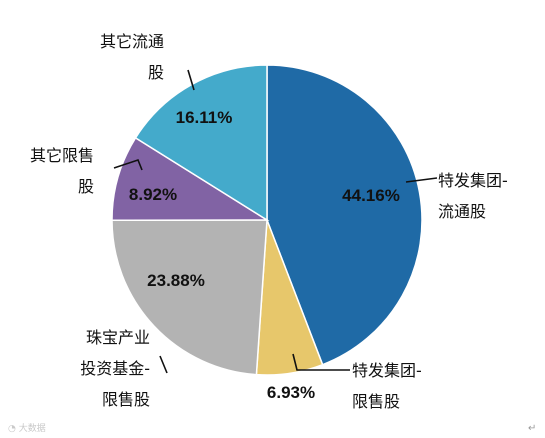  Describe the element at coordinates (132, 41) in the screenshot. I see `category-label-line: 其它流通` at that location.